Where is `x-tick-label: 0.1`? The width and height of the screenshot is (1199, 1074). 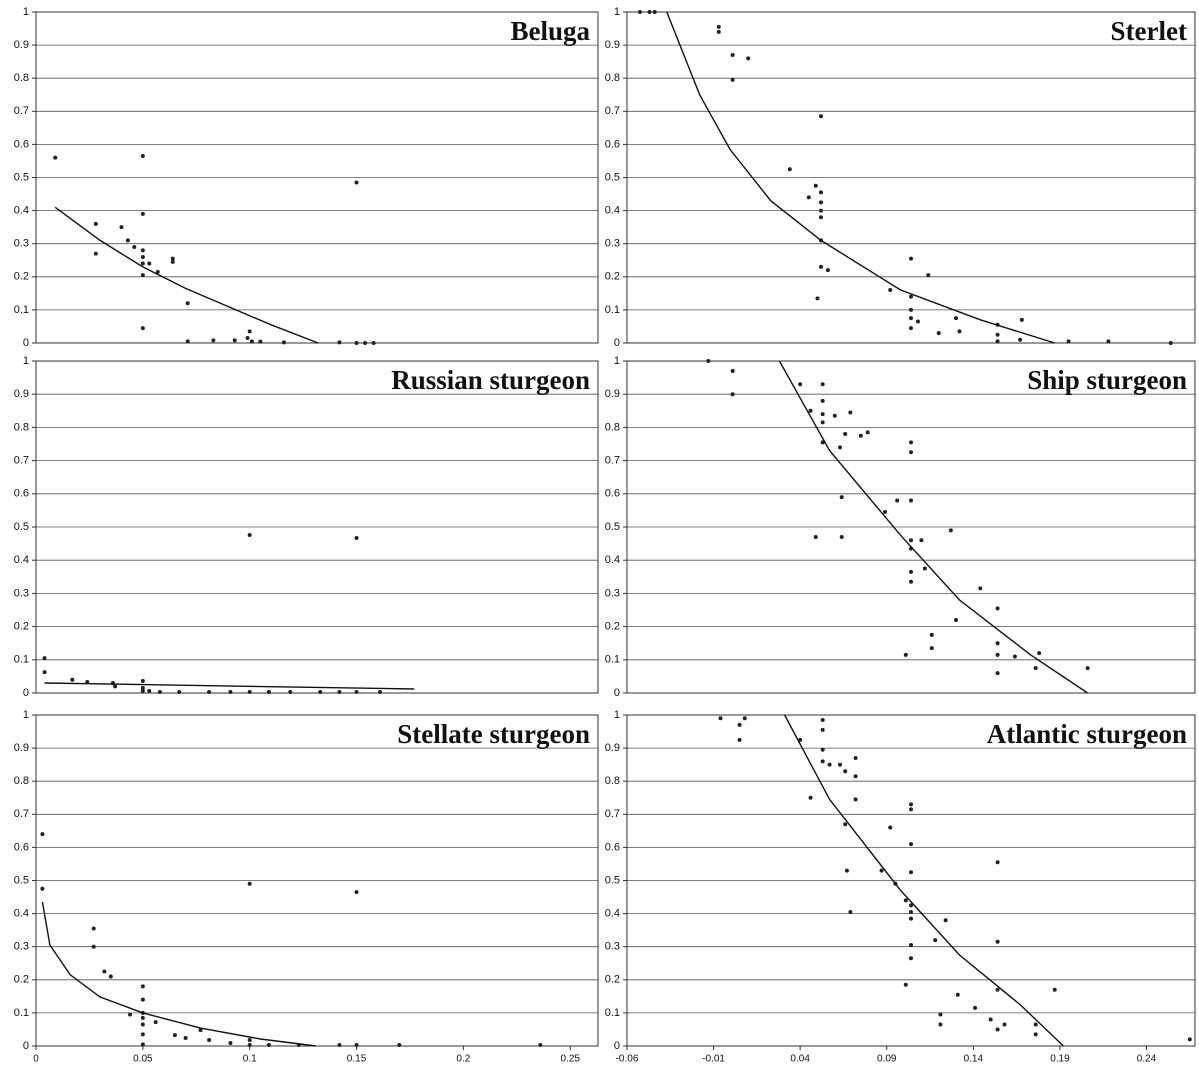
x-tick-label: 0.1 is located at coordinates (250, 1059).